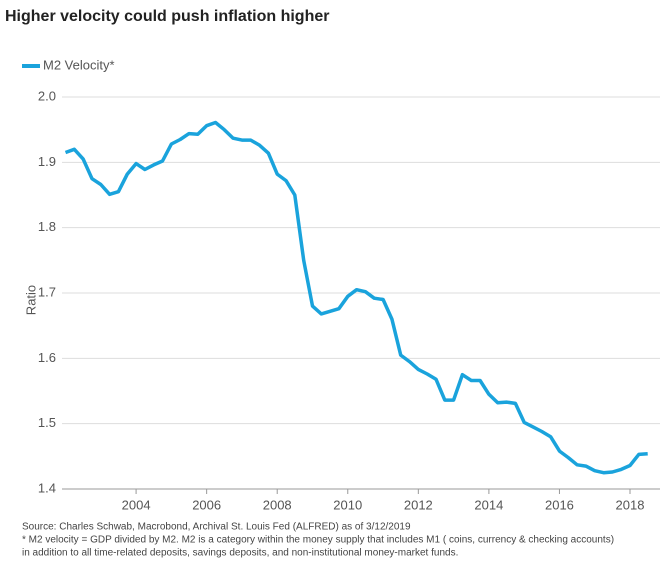 Image resolution: width=670 pixels, height=563 pixels. I want to click on y-tick-label: 1.8, so click(47, 226).